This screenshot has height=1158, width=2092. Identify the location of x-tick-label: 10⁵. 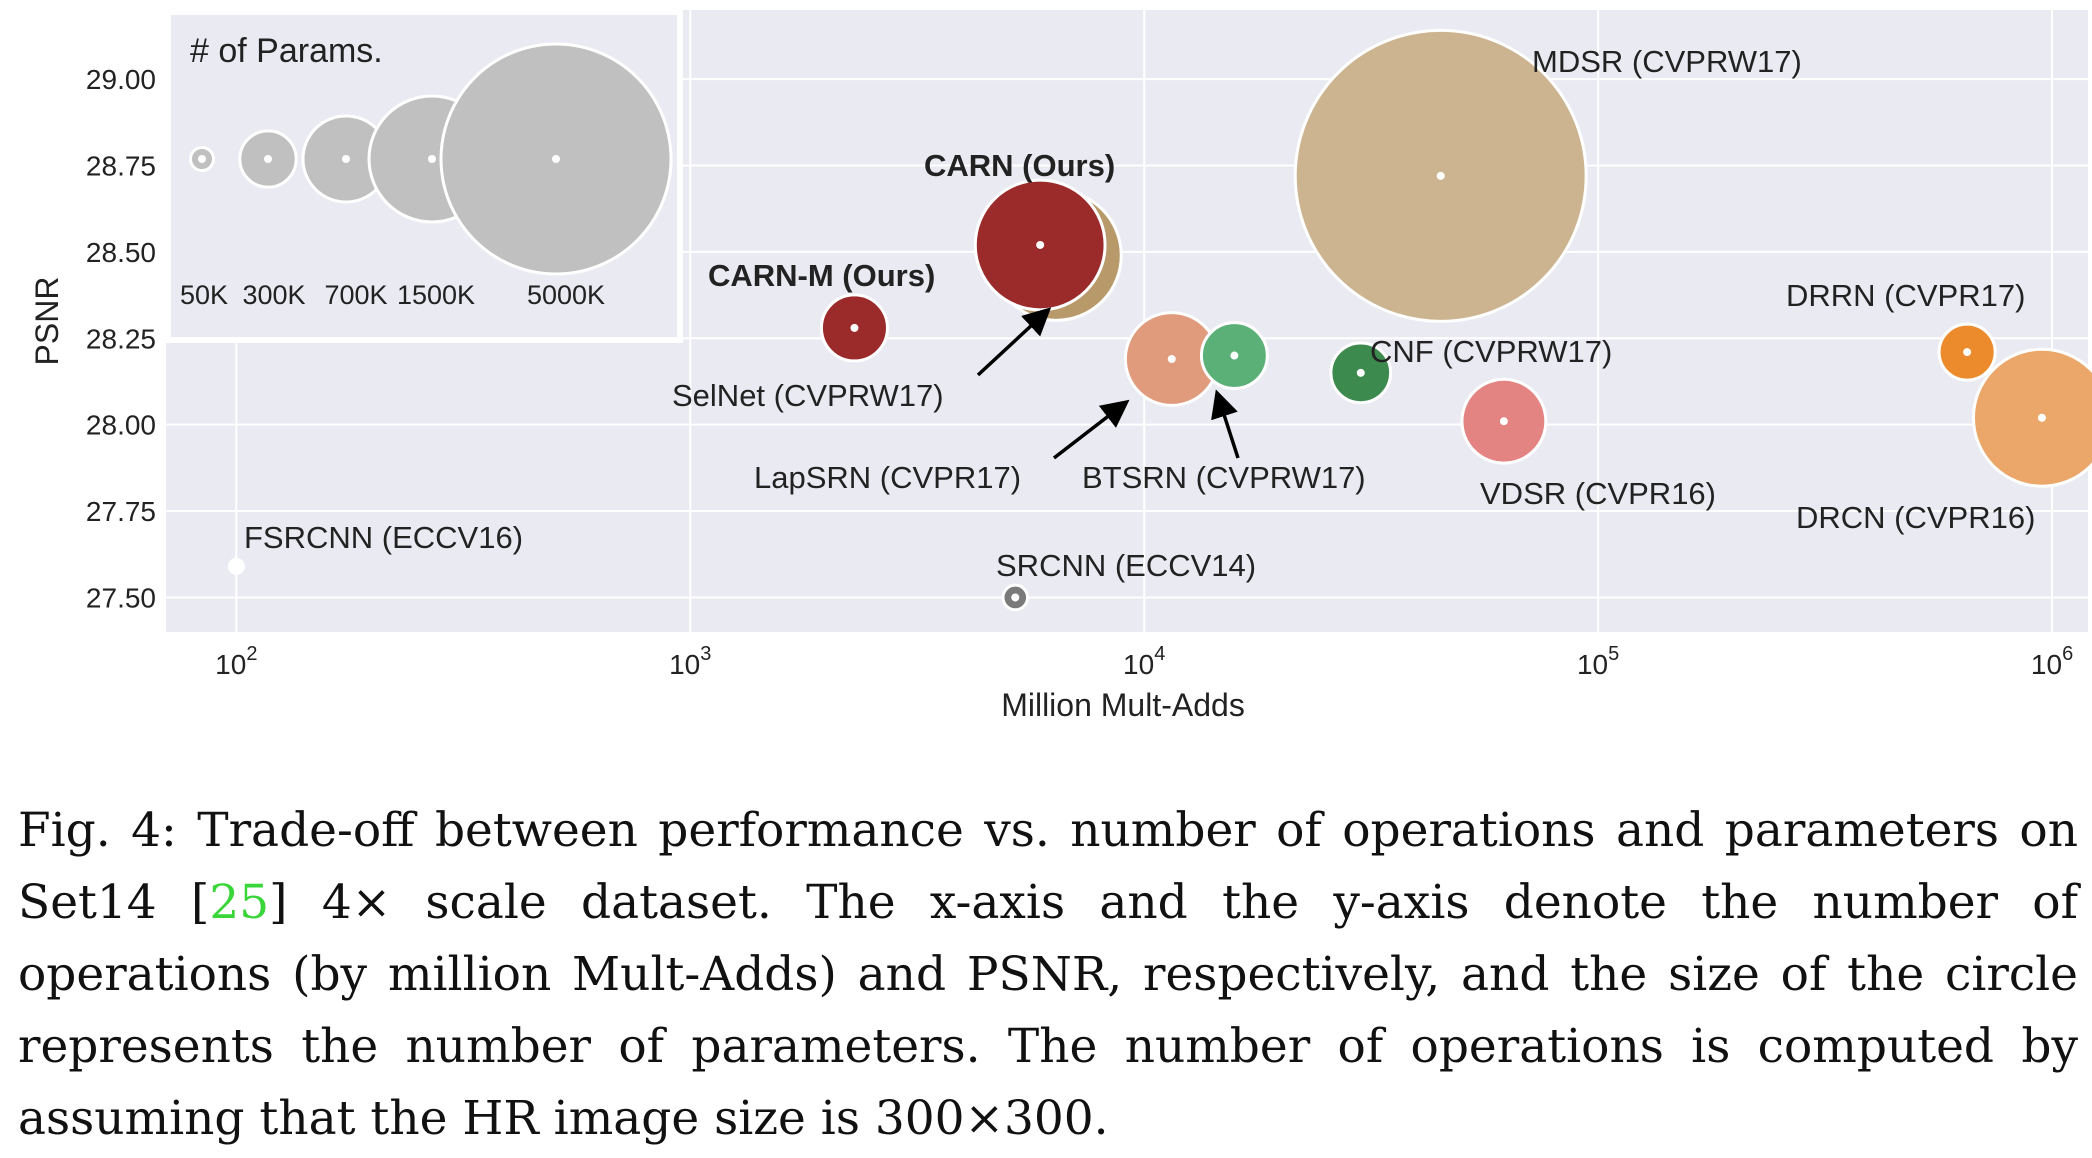
(1598, 661).